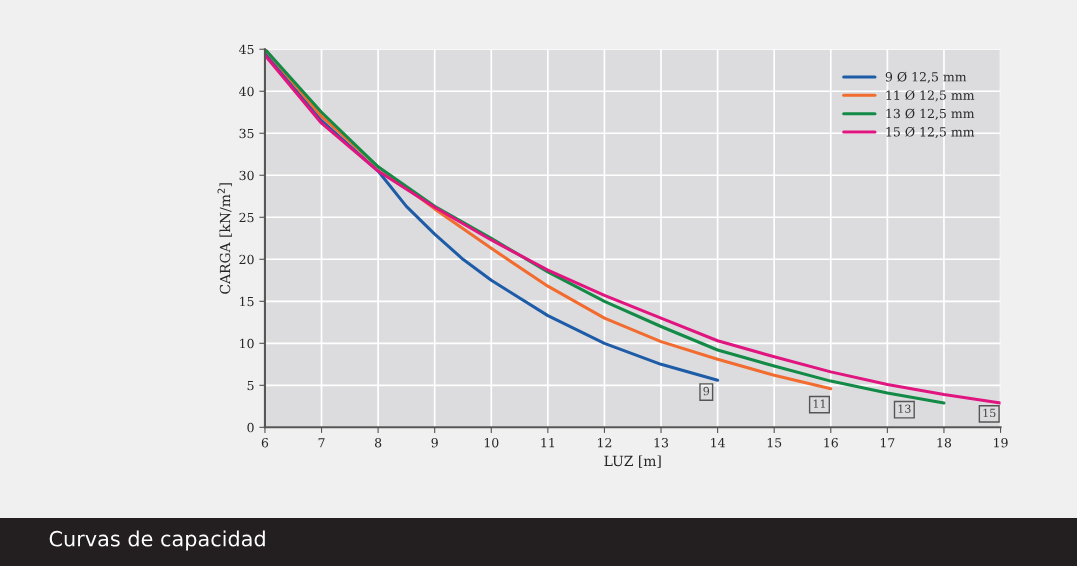  I want to click on x-tick-label: 7, so click(321, 443).